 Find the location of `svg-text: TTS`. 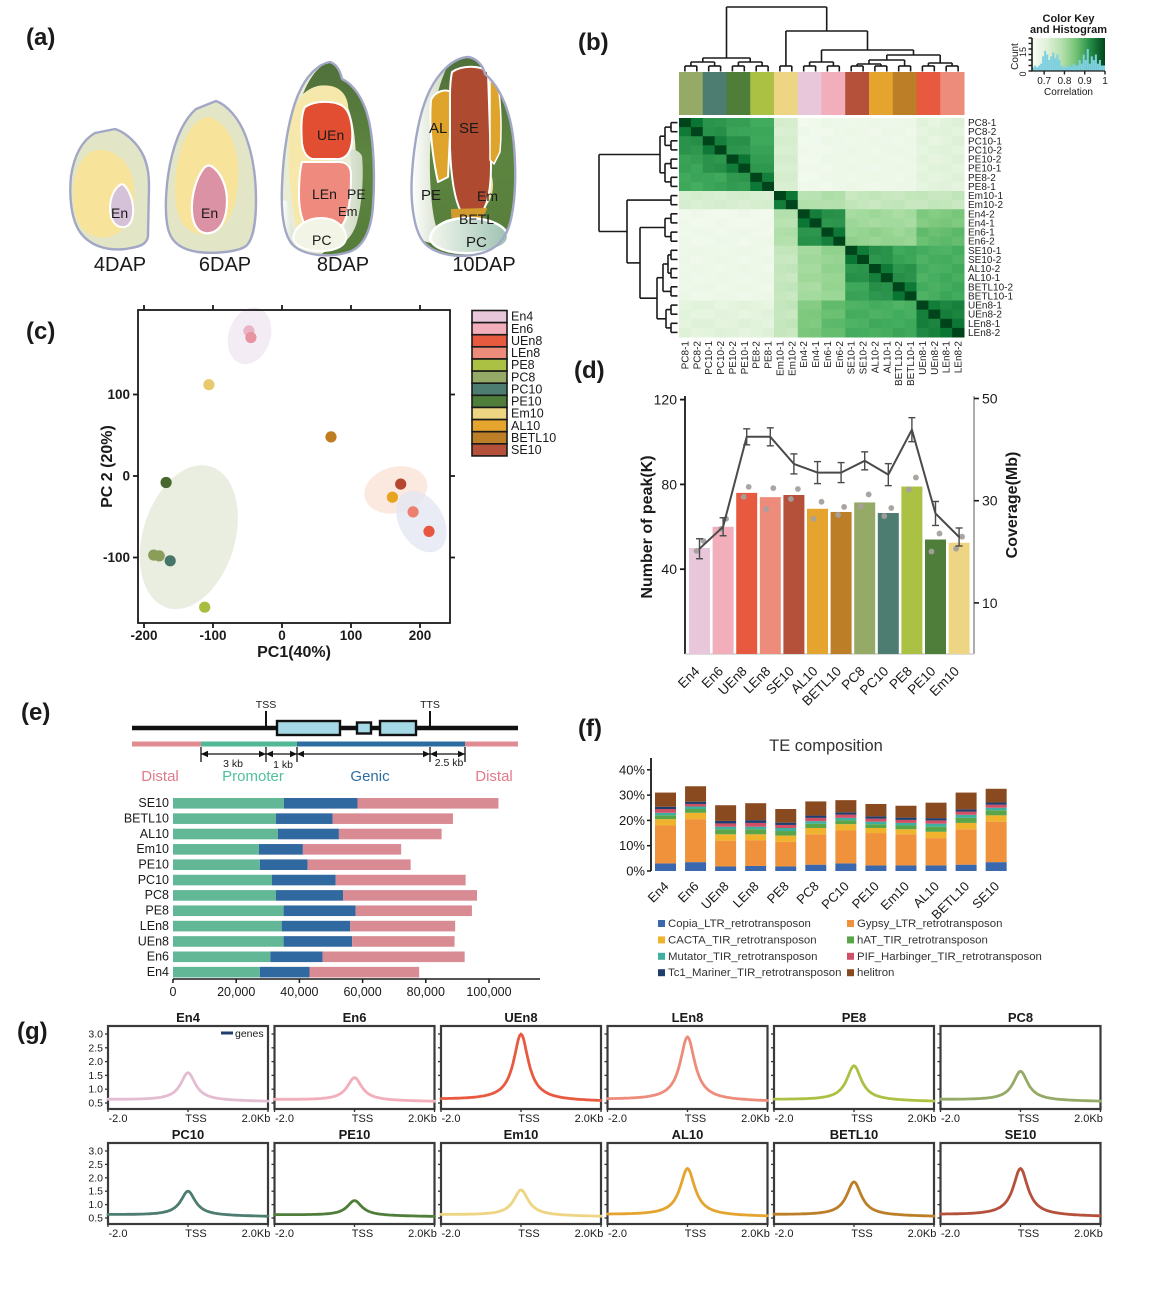

svg-text: TTS is located at coordinates (430, 705).